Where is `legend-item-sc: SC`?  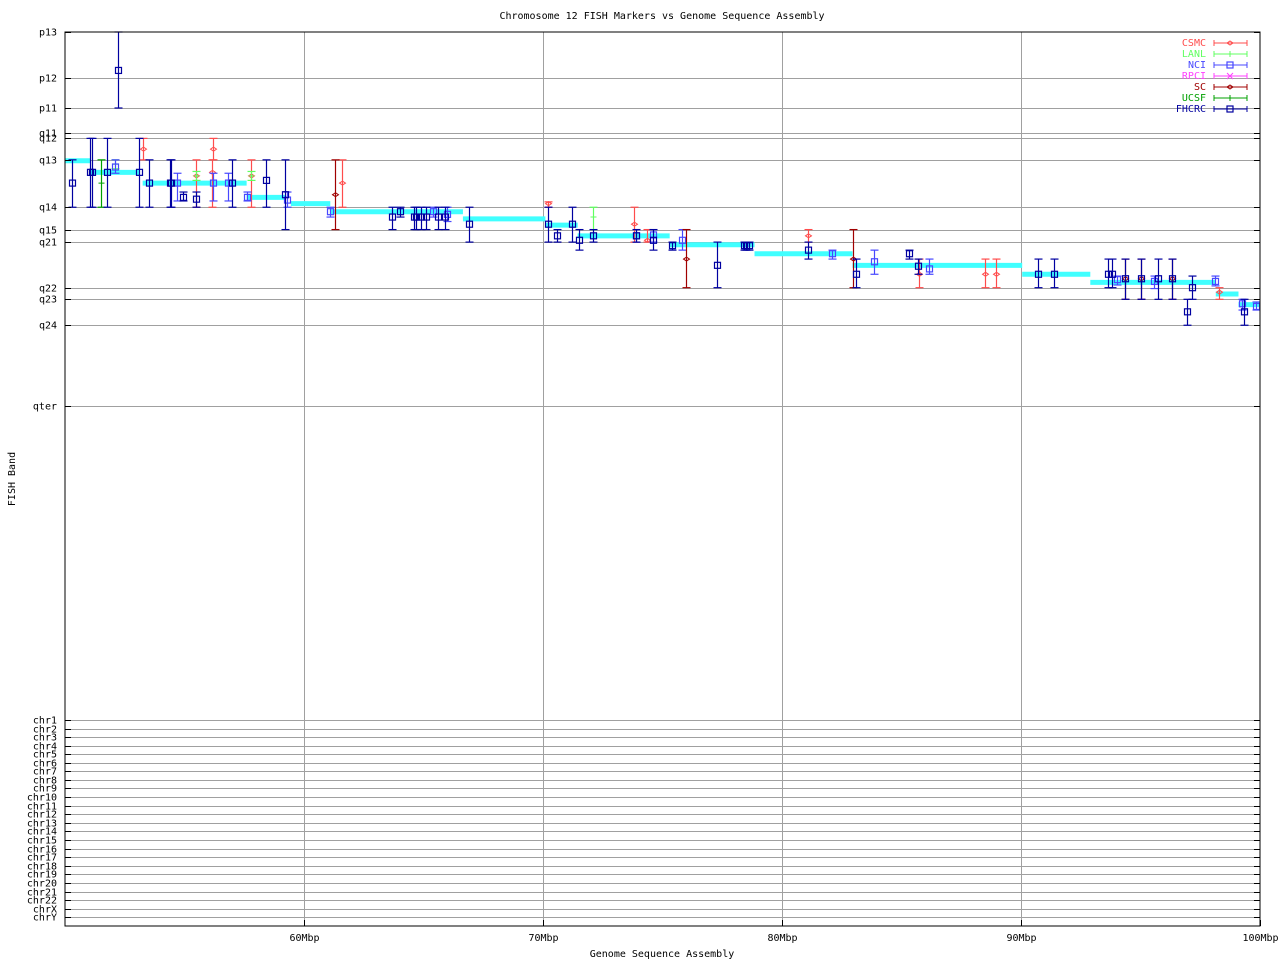
legend-item-sc: SC is located at coordinates (1221, 87).